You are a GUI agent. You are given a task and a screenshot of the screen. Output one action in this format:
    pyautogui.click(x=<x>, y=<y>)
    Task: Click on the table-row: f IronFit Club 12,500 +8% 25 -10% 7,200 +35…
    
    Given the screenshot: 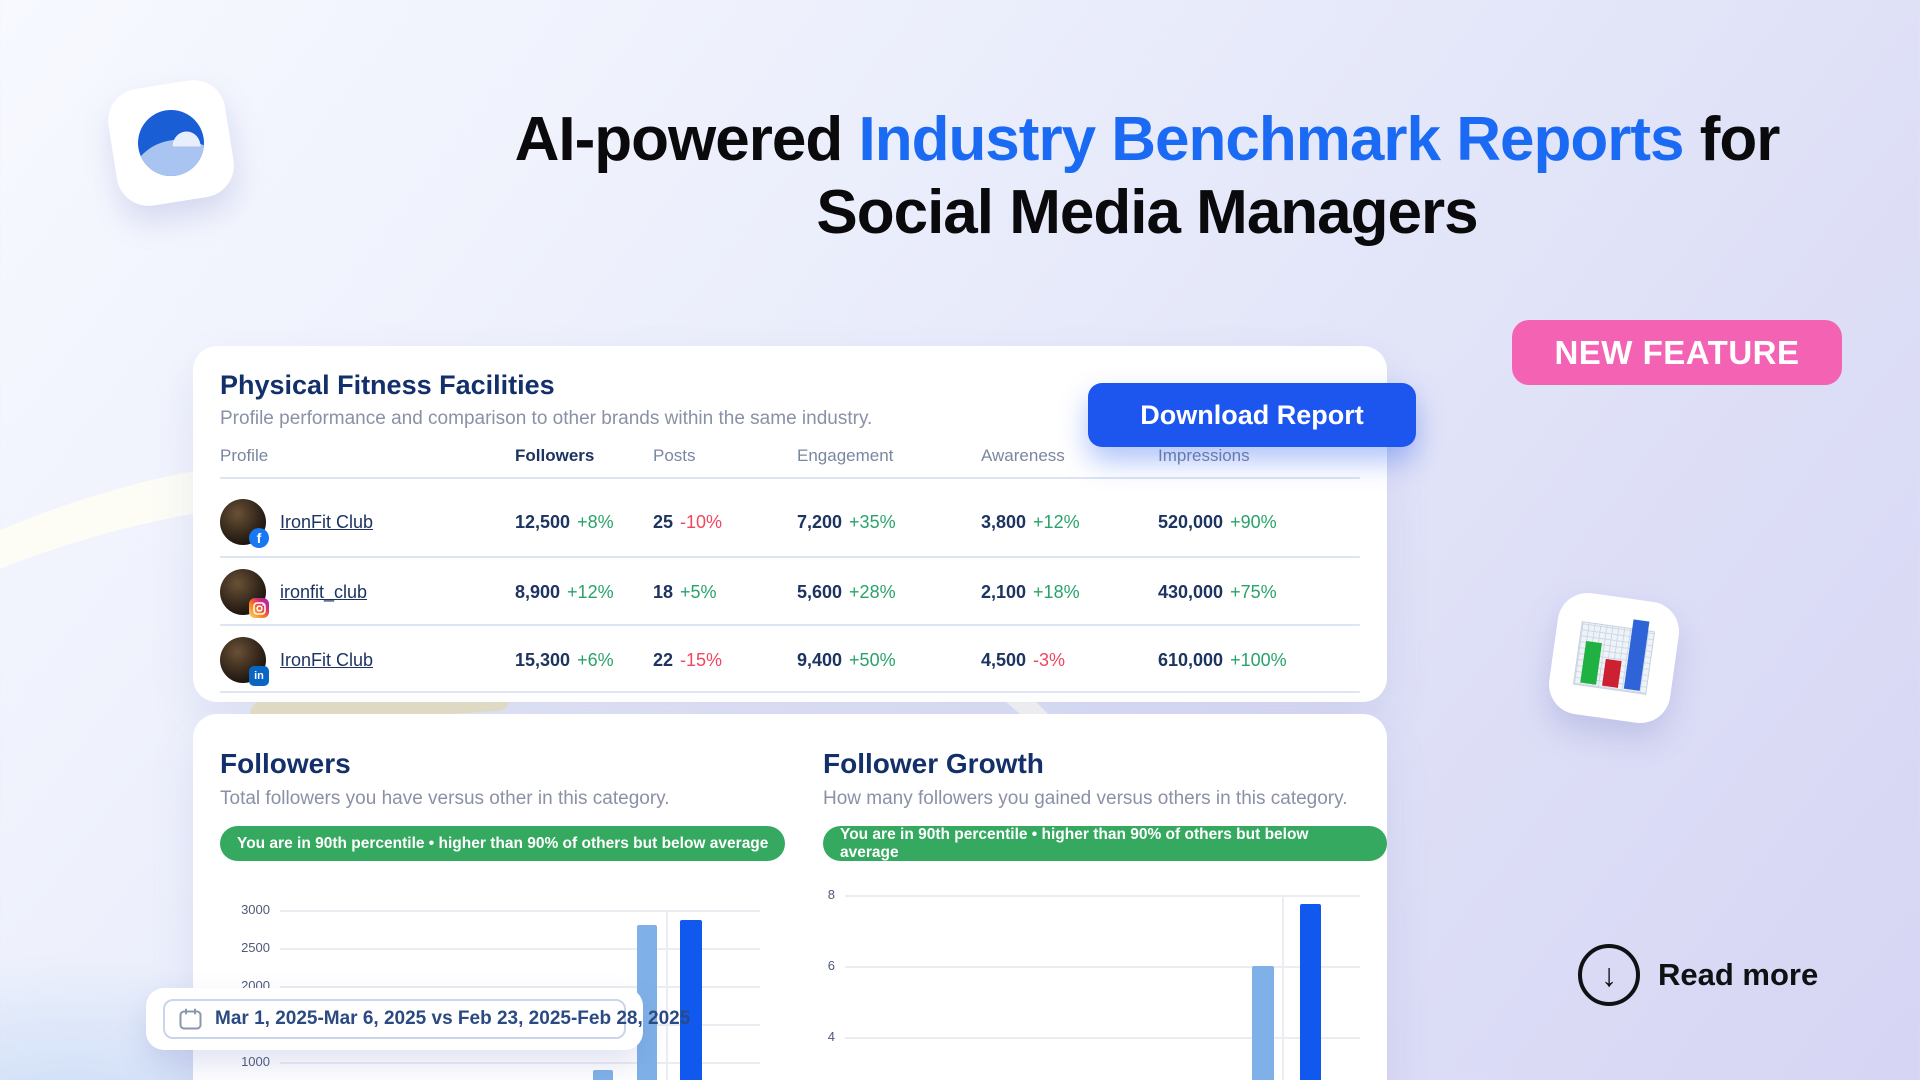 What is the action you would take?
    pyautogui.click(x=790, y=522)
    